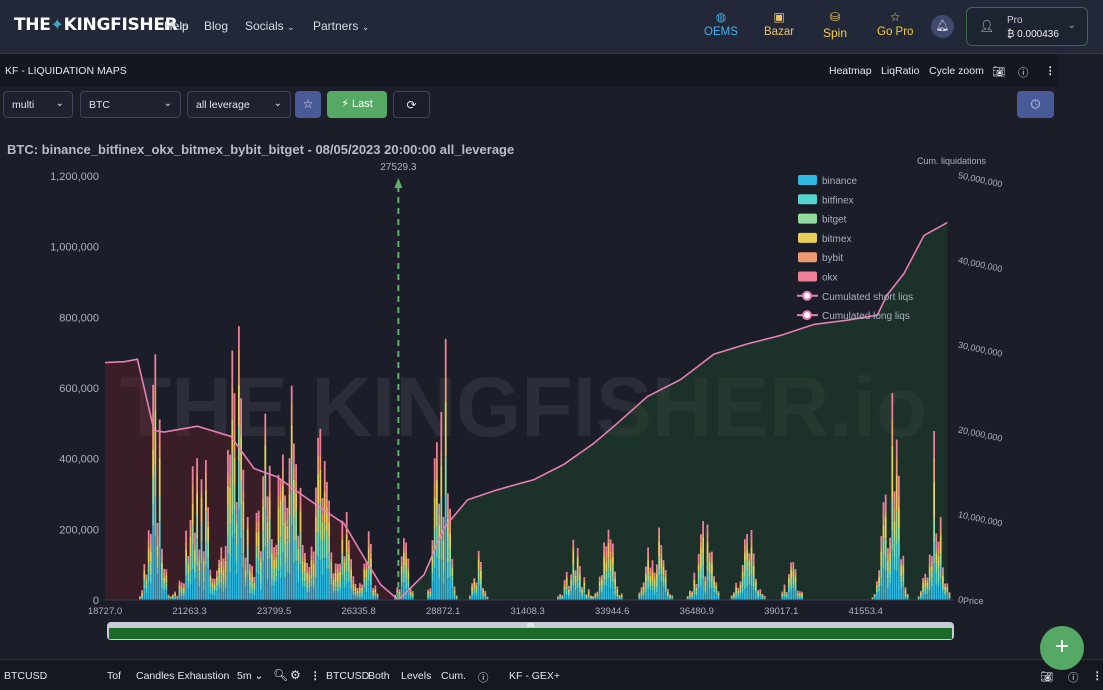 The image size is (1103, 690). Describe the element at coordinates (942, 26) in the screenshot. I see `notifications-bell-icon: 🔔︎` at that location.